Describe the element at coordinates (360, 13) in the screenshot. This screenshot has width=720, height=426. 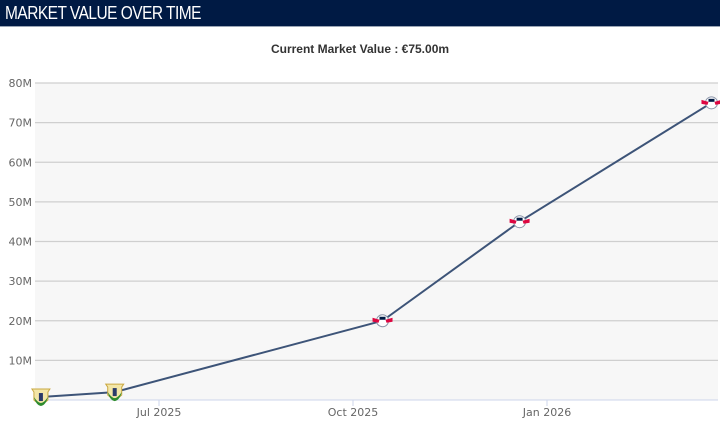
I see `section-header: MARKET VALUE OVER TIME` at that location.